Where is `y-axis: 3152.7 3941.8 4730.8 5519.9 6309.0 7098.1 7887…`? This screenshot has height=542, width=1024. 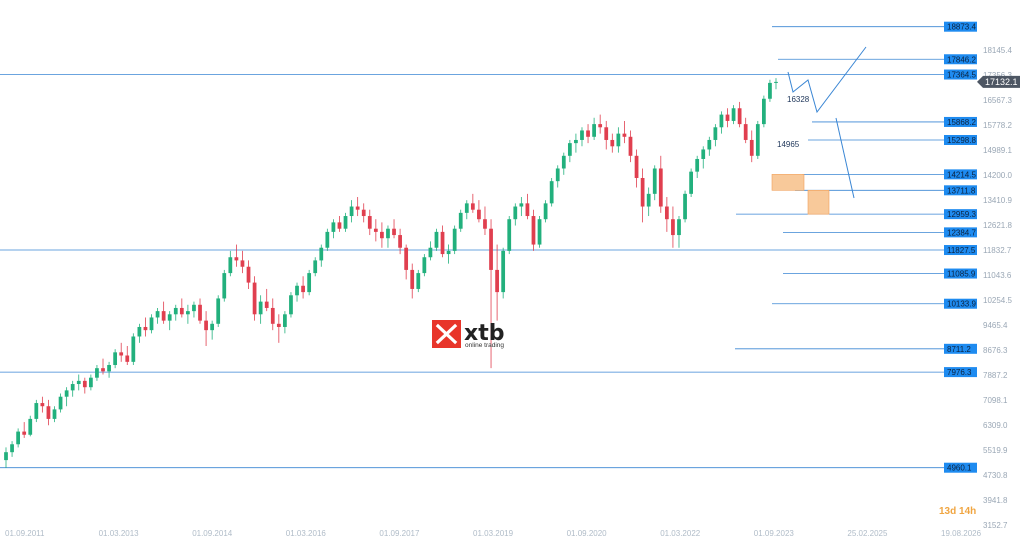 y-axis: 3152.7 3941.8 4730.8 5519.9 6309.0 7098.1 7887… is located at coordinates (997, 288).